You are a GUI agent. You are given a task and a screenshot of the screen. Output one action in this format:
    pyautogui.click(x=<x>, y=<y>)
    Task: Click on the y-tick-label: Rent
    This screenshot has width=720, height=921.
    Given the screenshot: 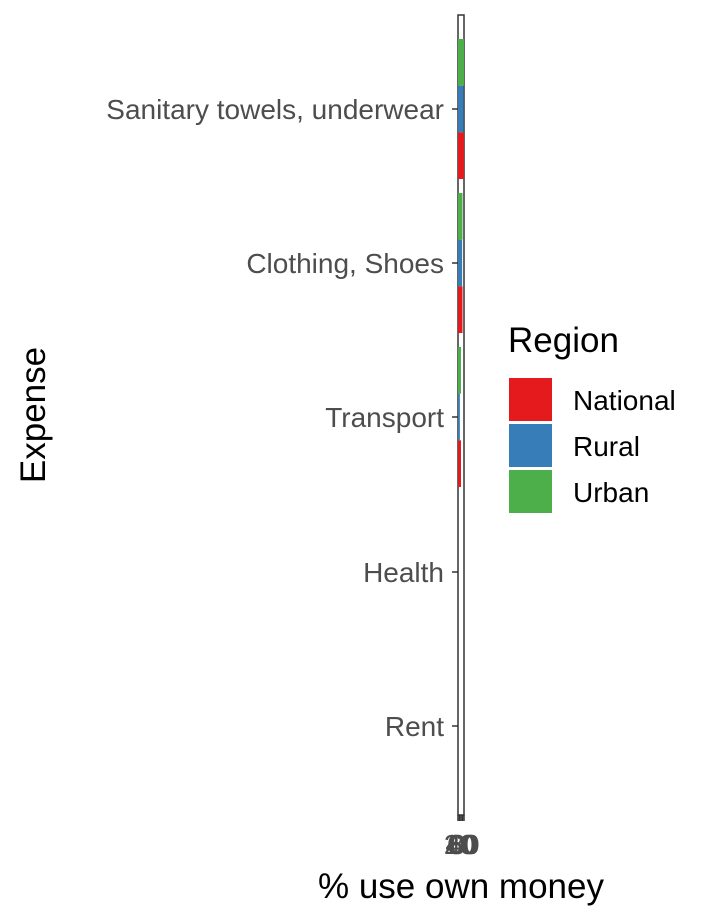 What is the action you would take?
    pyautogui.click(x=414, y=726)
    